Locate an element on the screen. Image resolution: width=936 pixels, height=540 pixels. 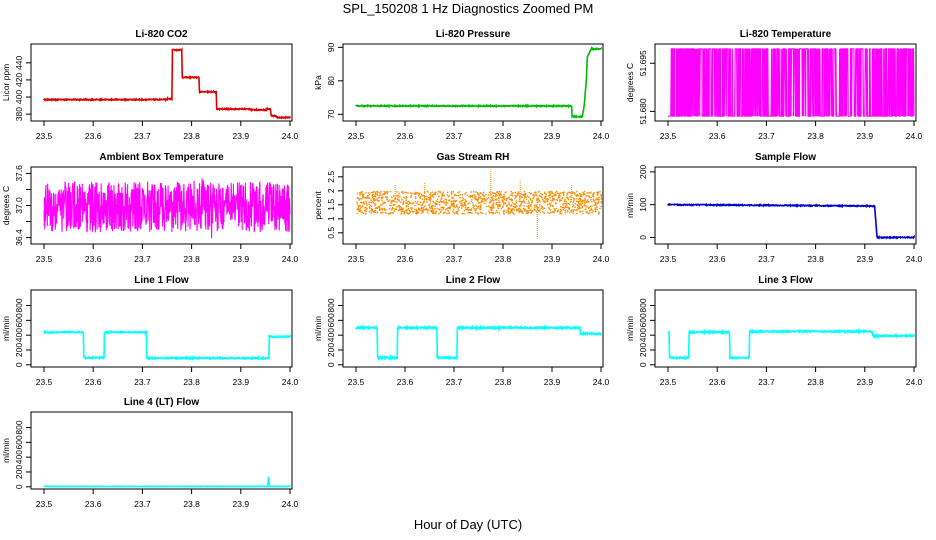
x-tick-label: 24.0 is located at coordinates (914, 382).